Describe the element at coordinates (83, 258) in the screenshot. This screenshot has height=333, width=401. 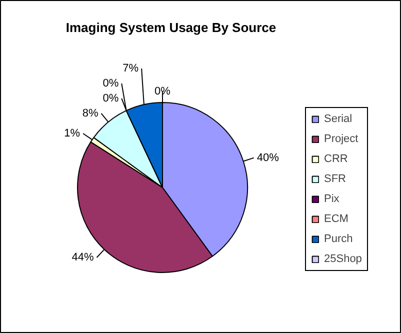
I see `data-label: 44%` at that location.